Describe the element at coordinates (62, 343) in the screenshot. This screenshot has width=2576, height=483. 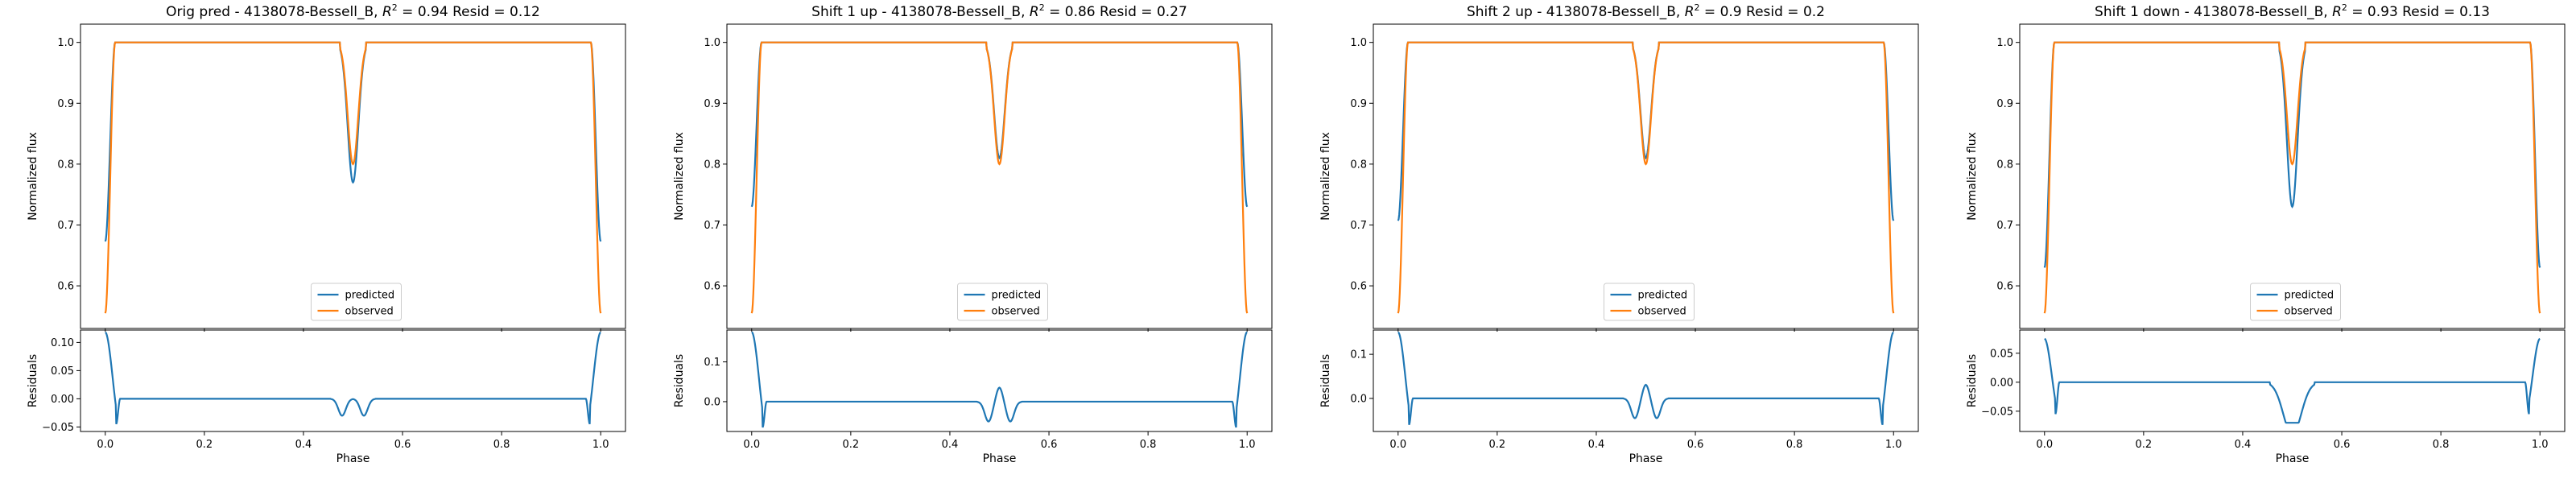
I see `residual-ytick-label: 0.10` at that location.